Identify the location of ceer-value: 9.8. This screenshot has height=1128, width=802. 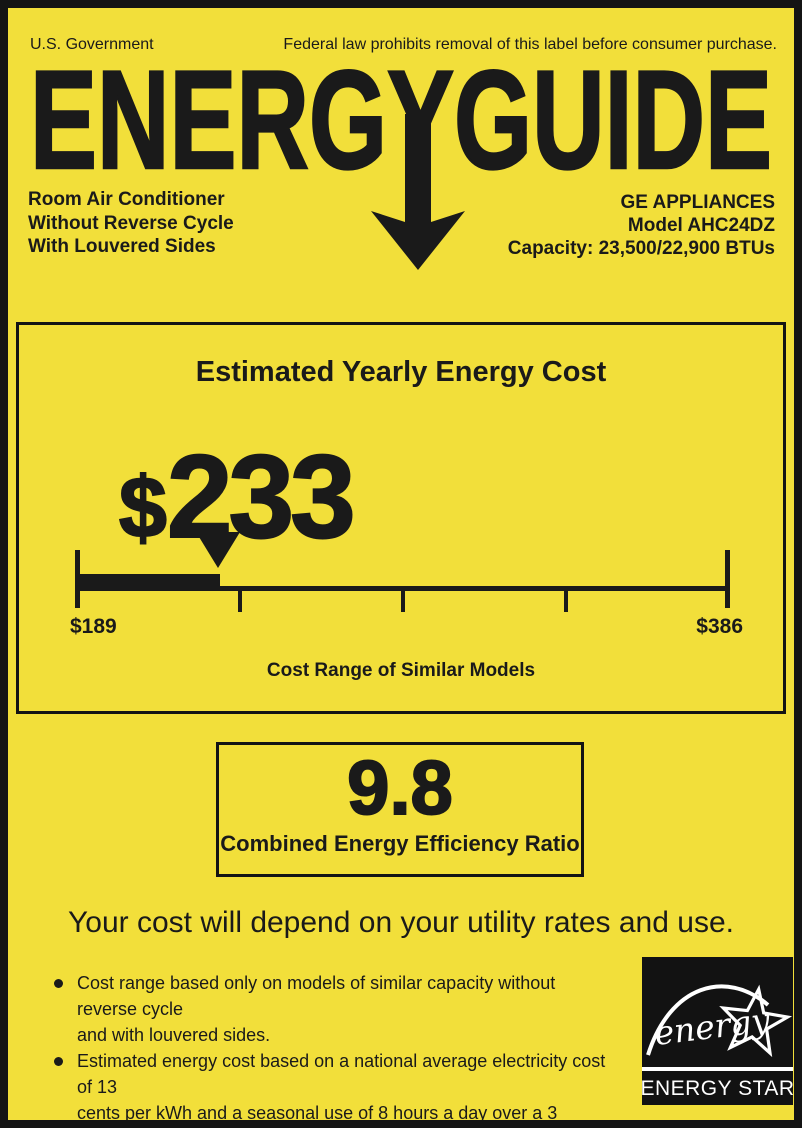
(400, 788).